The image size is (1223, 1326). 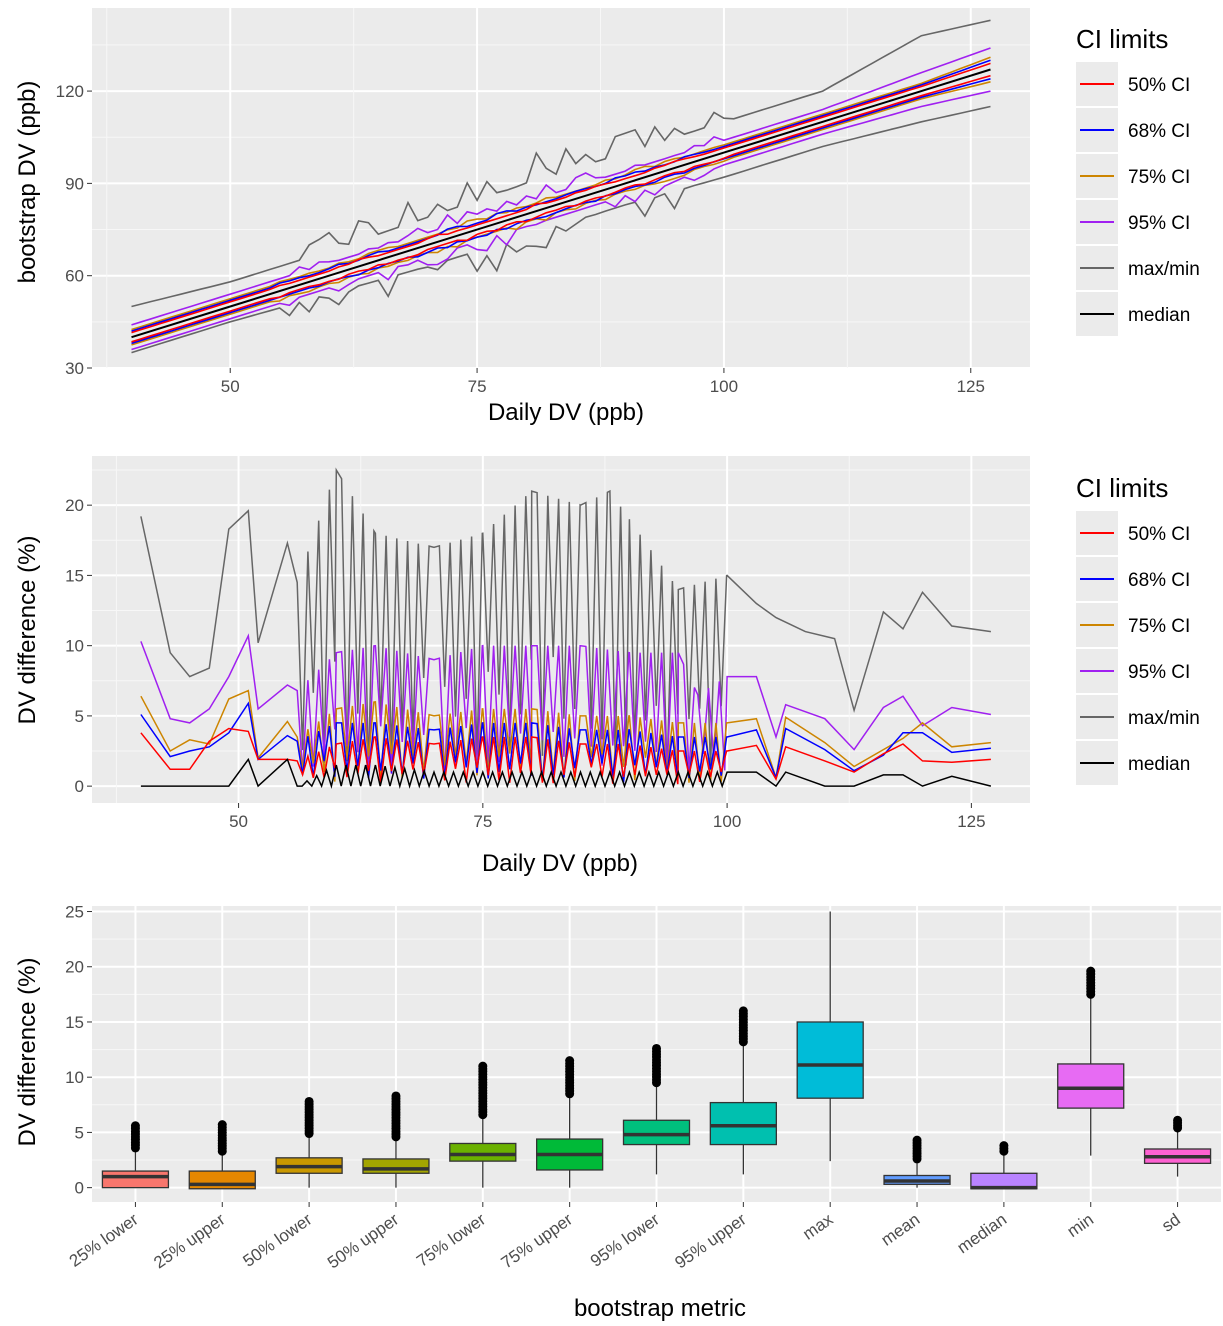 What do you see at coordinates (561, 229) in the screenshot?
I see `panel1-series-max-min-lower` at bounding box center [561, 229].